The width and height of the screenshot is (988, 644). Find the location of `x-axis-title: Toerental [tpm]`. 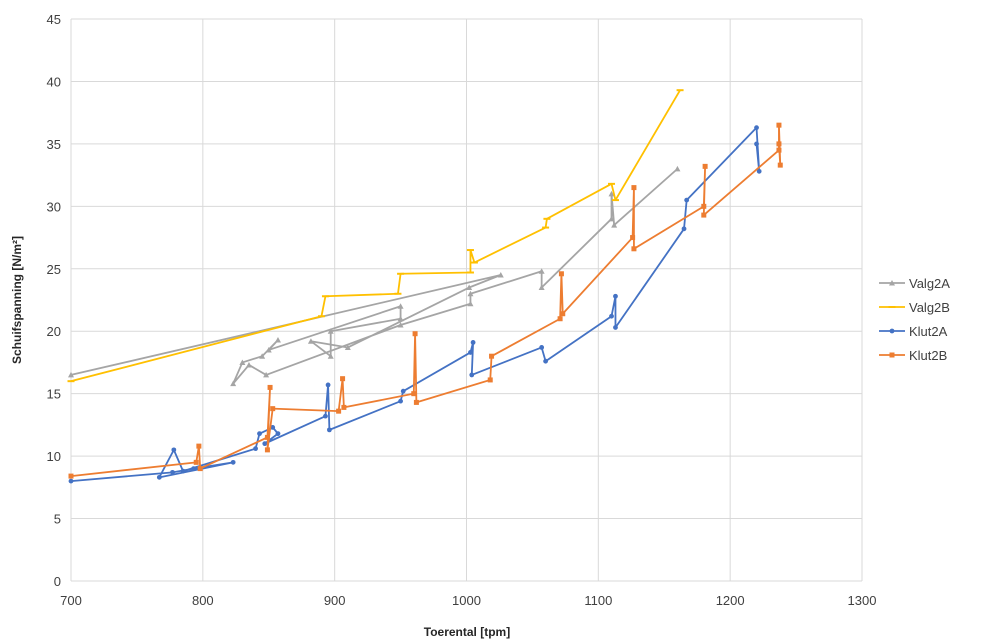

x-axis-title: Toerental [tpm] is located at coordinates (467, 632).